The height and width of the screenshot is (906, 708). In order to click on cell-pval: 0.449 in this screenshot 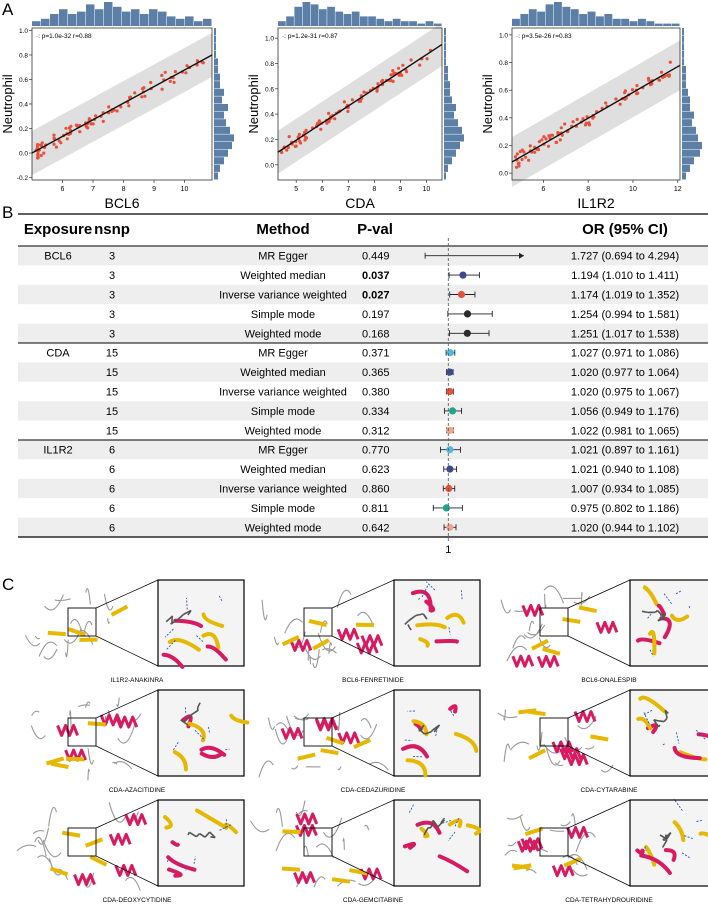, I will do `click(376, 257)`.